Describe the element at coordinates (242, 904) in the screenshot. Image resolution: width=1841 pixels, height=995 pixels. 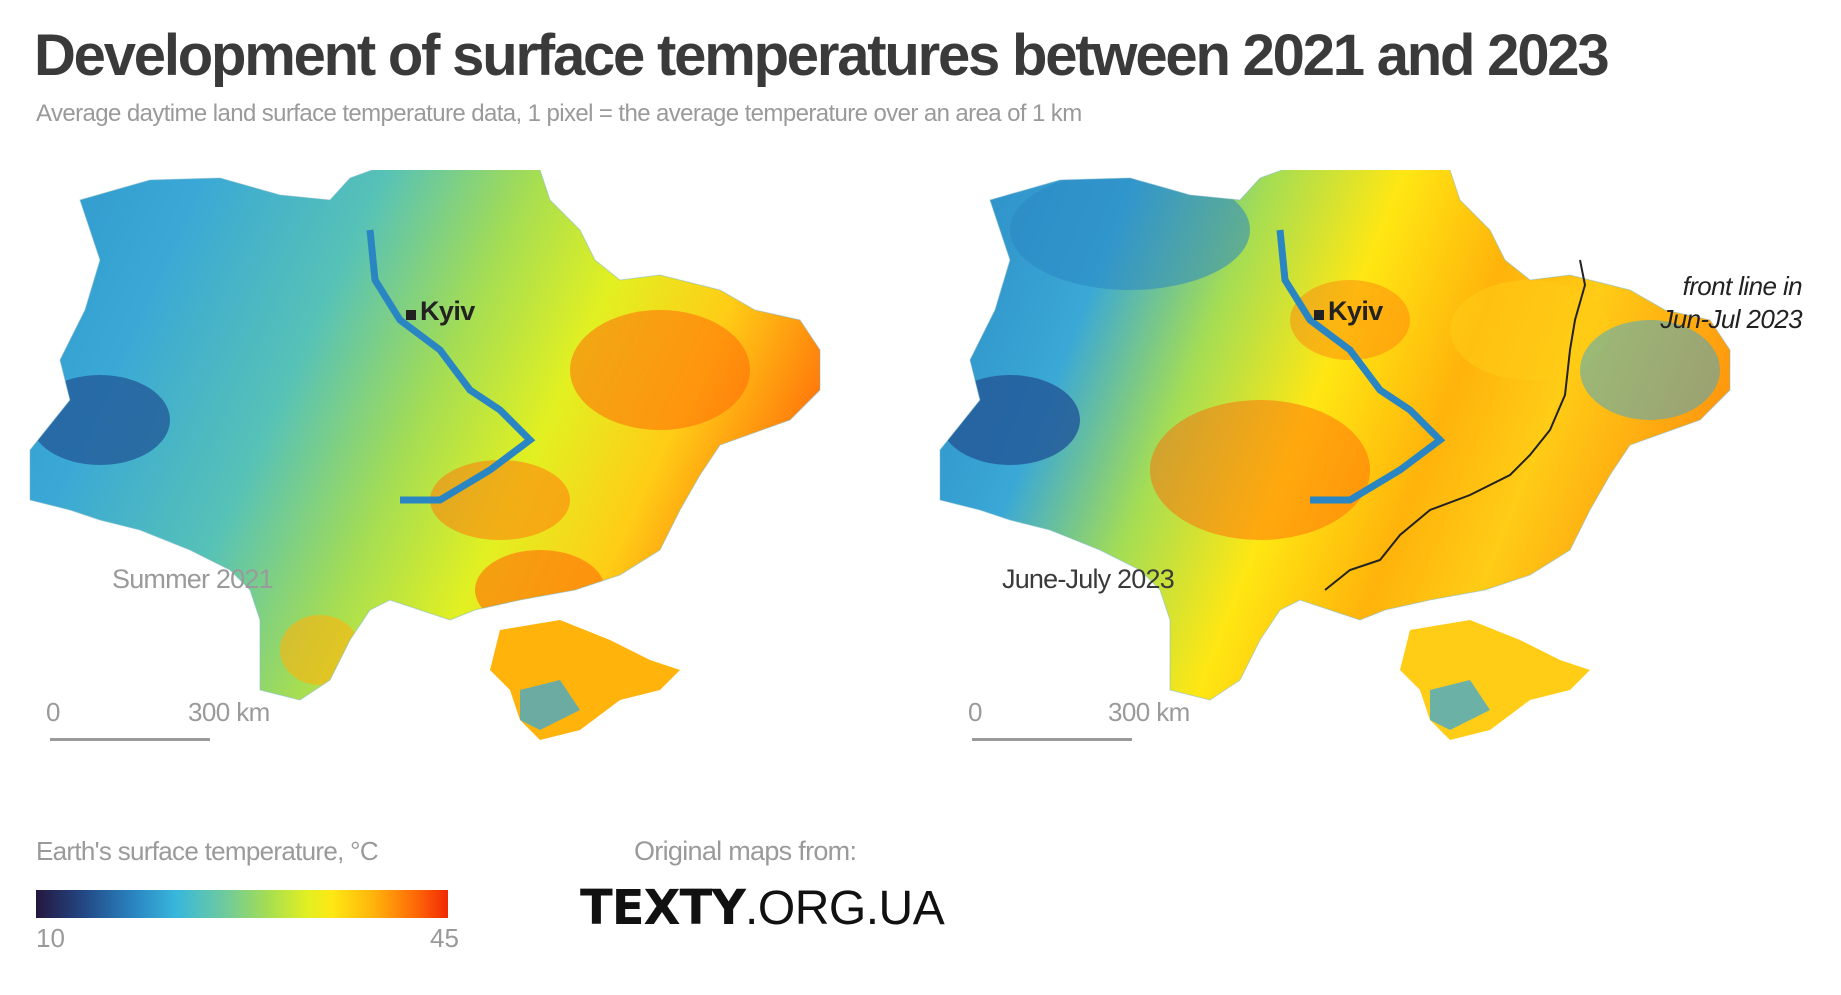
I see `legend-color-bar` at that location.